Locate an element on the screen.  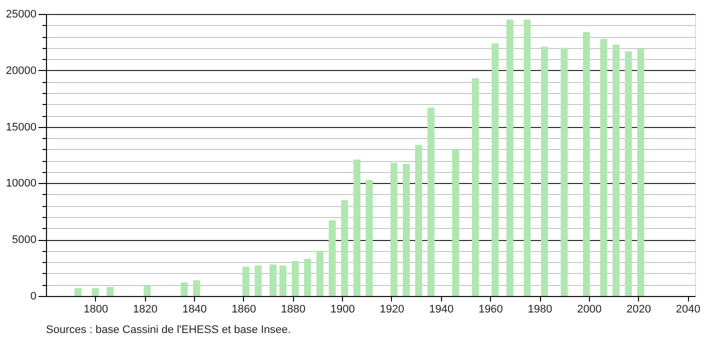
x-tick-label: 1940 is located at coordinates (441, 310).